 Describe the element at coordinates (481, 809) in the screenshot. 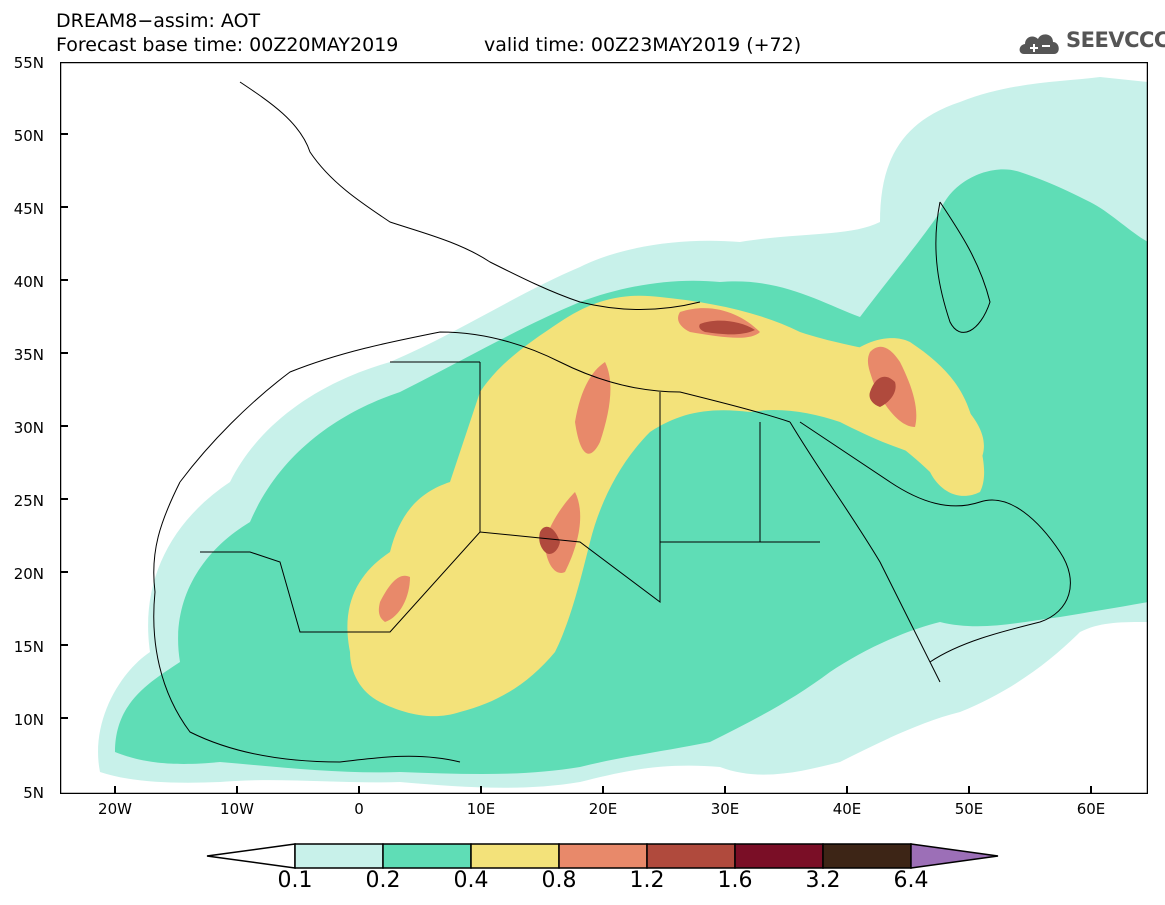

I see `lon-label: 10E` at that location.